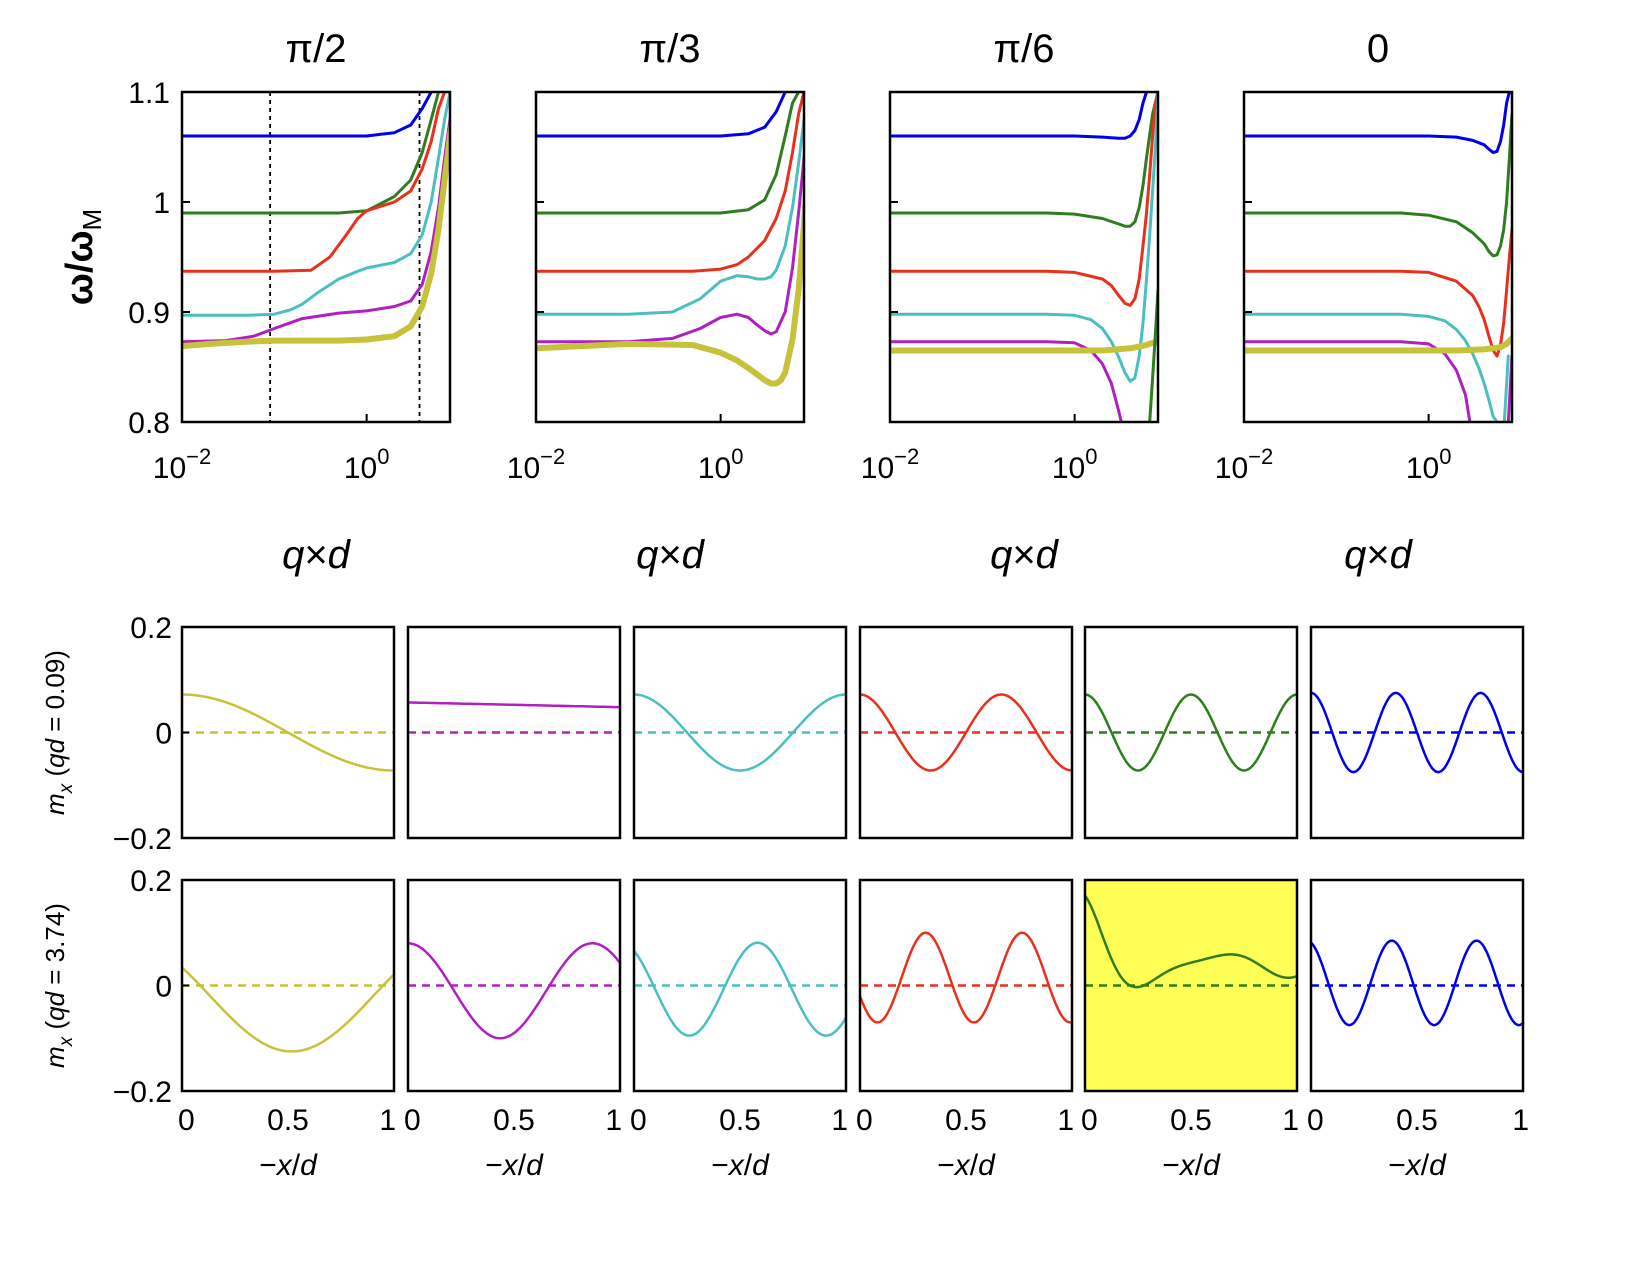 This screenshot has width=1636, height=1284. I want to click on row-label-open: (, so click(55, 776).